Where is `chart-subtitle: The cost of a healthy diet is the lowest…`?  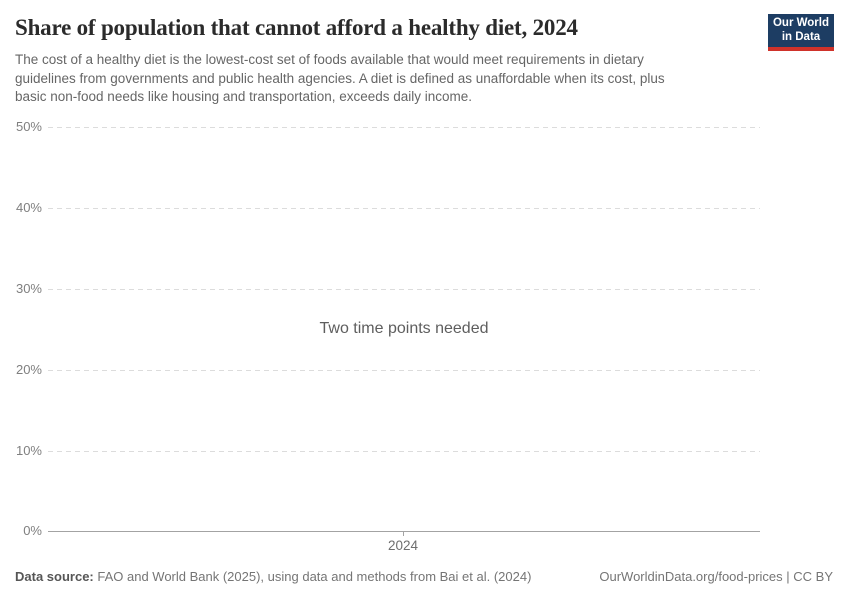 chart-subtitle: The cost of a healthy diet is the lowest… is located at coordinates (375, 79).